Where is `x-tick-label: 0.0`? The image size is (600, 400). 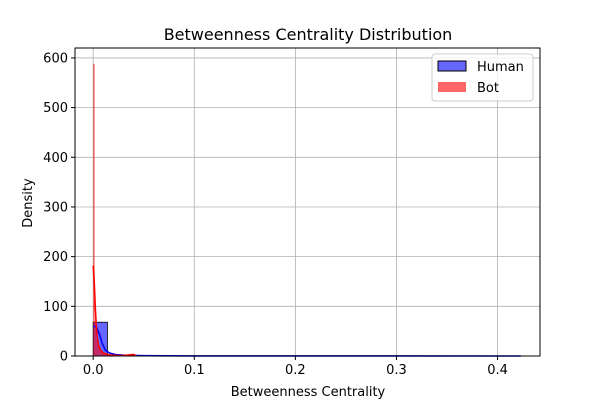
x-tick-label: 0.0 is located at coordinates (93, 370).